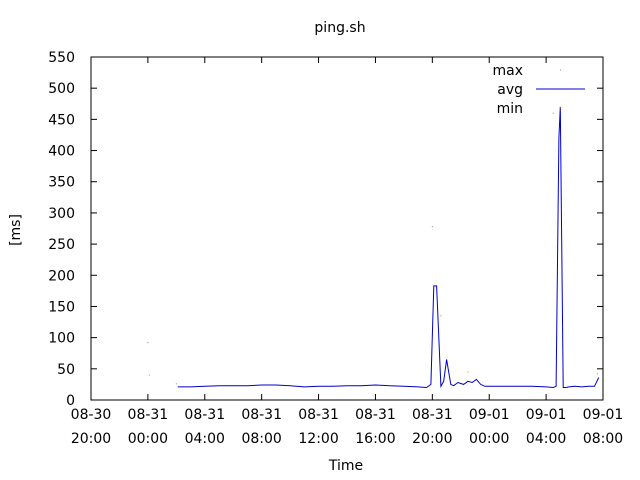 The image size is (640, 480). I want to click on y-tick-label: 50, so click(66, 370).